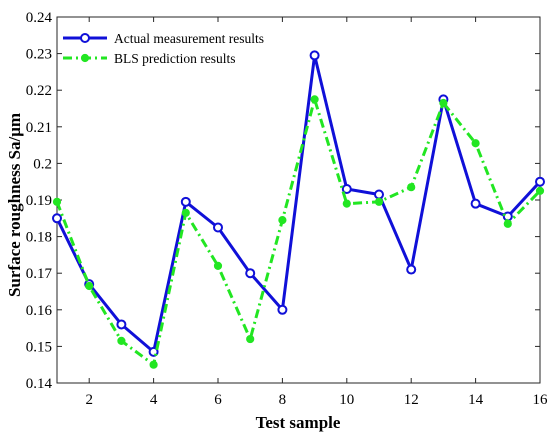  I want to click on x-tick-label: 12, so click(411, 400).